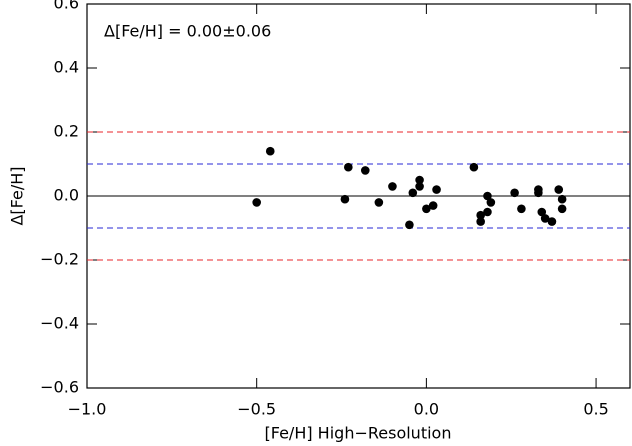 This screenshot has height=446, width=632. What do you see at coordinates (17, 195) in the screenshot?
I see `y-axis-label: Δ[Fe/H]` at bounding box center [17, 195].